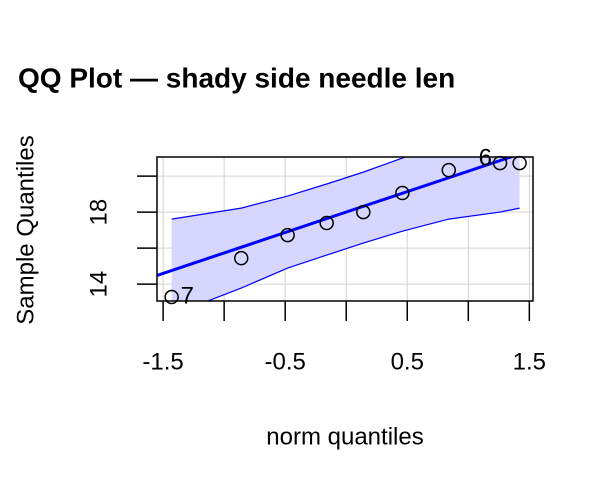 This screenshot has height=499, width=614. What do you see at coordinates (98, 212) in the screenshot?
I see `y-tick-label: 18` at bounding box center [98, 212].